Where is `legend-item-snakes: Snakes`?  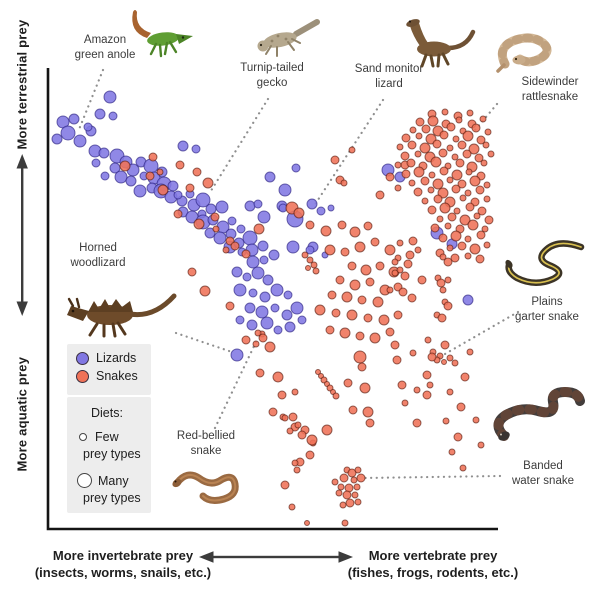 legend-item-snakes: Snakes is located at coordinates (109, 376).